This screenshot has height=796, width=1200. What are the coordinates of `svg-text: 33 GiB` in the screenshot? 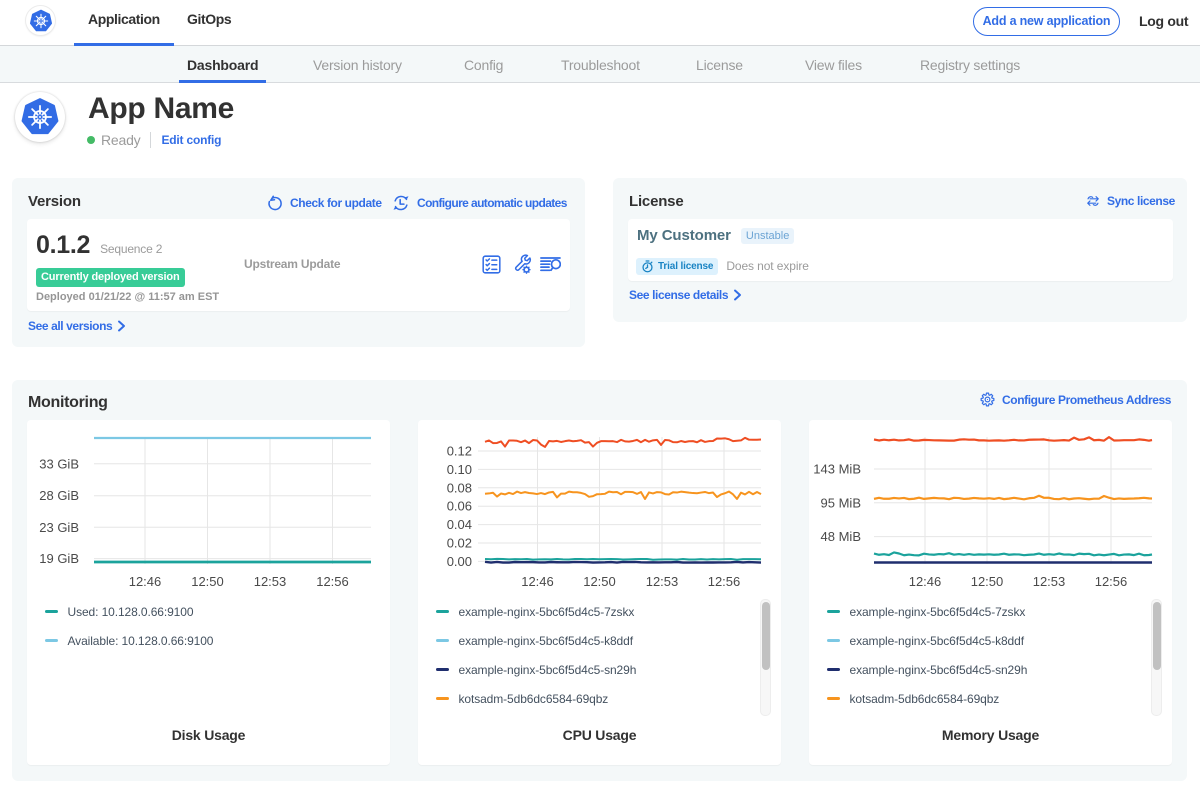 It's located at (59, 463).